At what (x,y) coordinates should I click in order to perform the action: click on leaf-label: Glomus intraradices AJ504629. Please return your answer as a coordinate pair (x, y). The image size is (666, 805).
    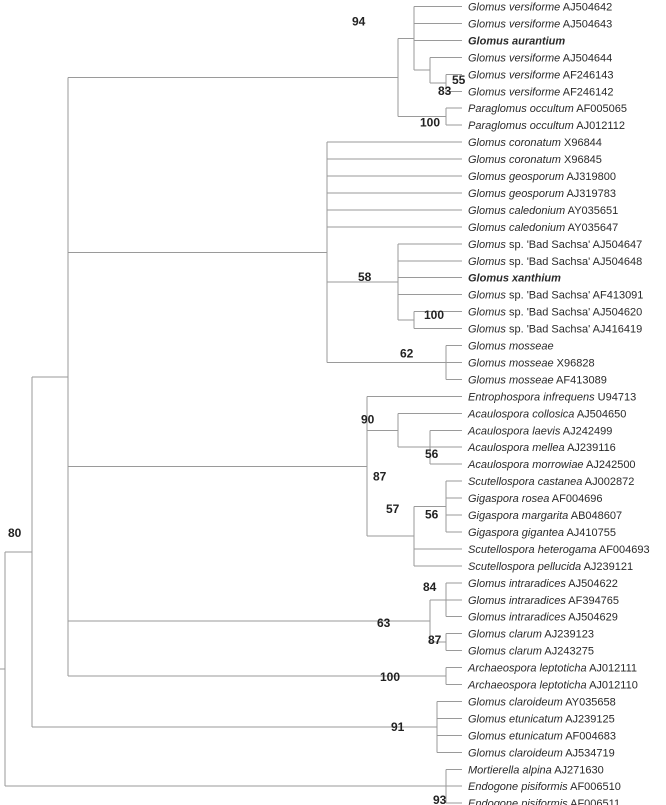
    Looking at the image, I should click on (543, 618).